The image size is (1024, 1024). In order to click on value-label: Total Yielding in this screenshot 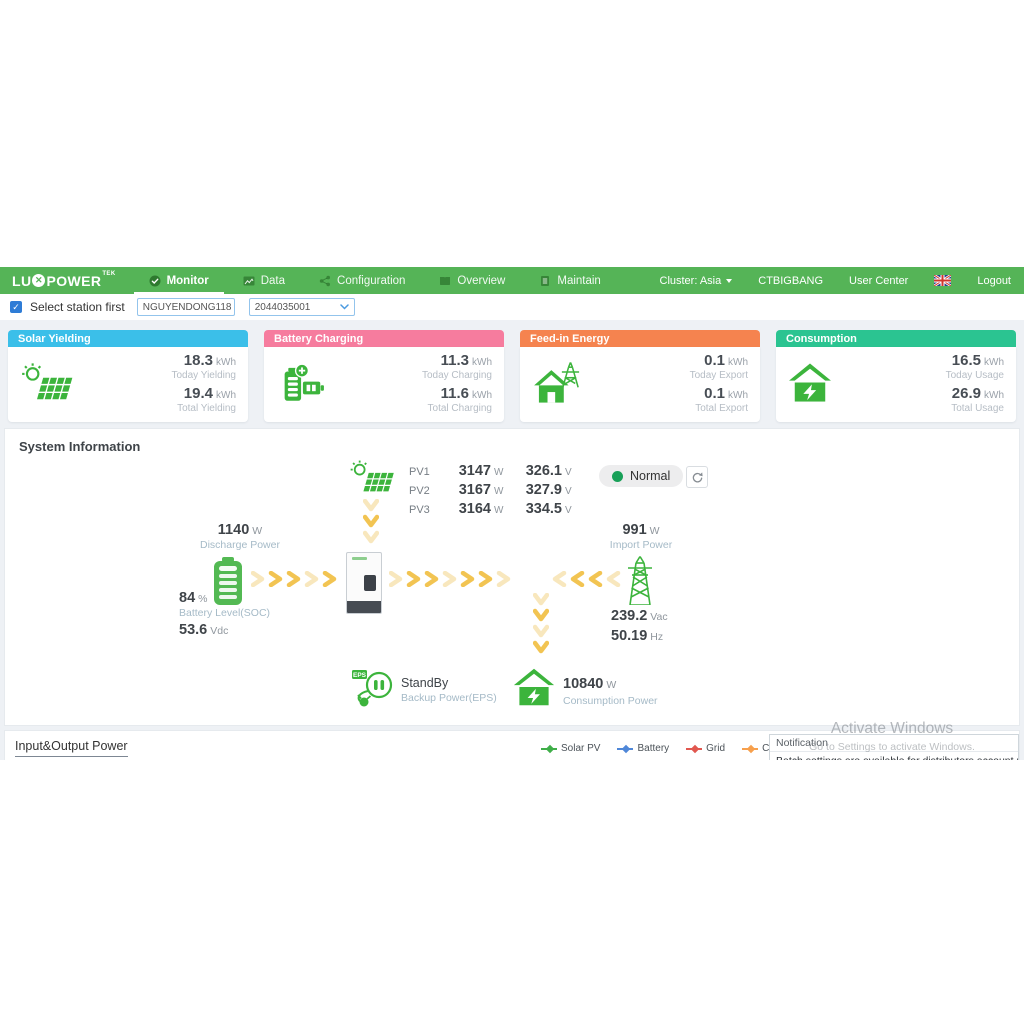, I will do `click(206, 408)`.